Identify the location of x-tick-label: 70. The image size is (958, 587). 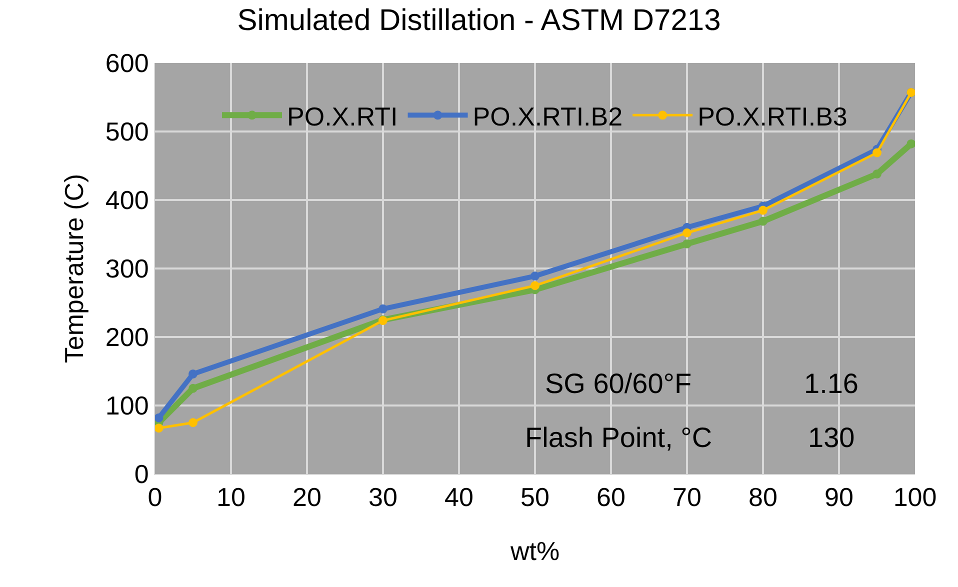
(687, 497).